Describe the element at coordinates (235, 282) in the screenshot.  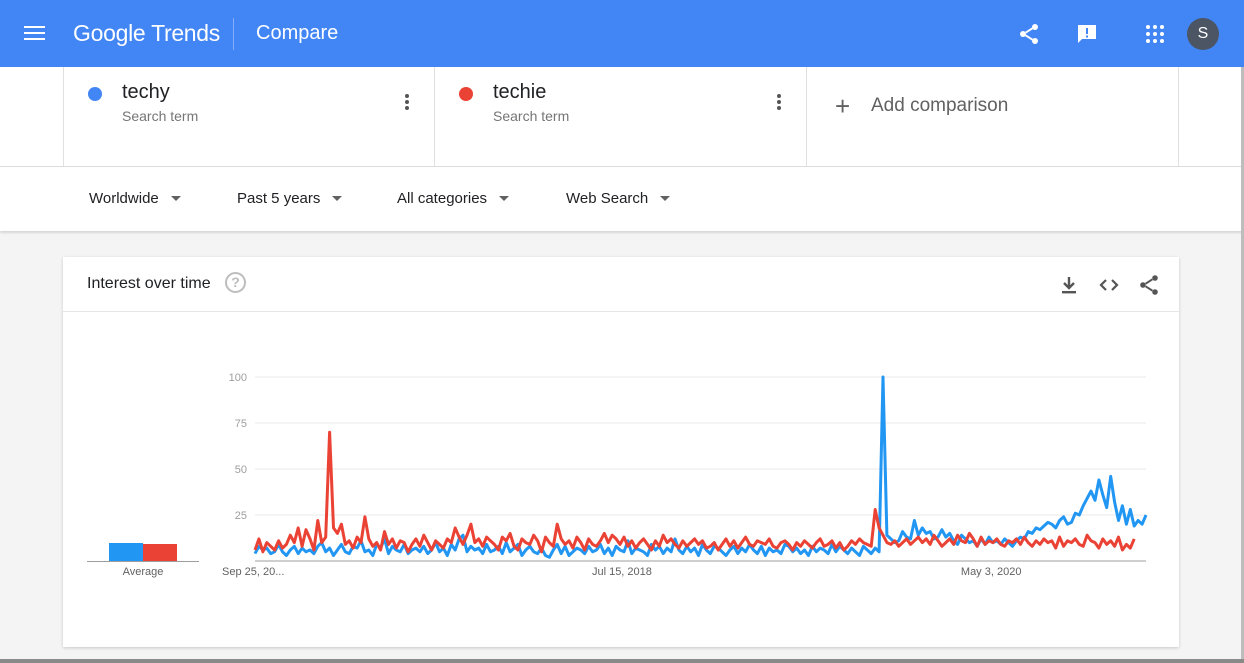
I see `help-icon: ?` at that location.